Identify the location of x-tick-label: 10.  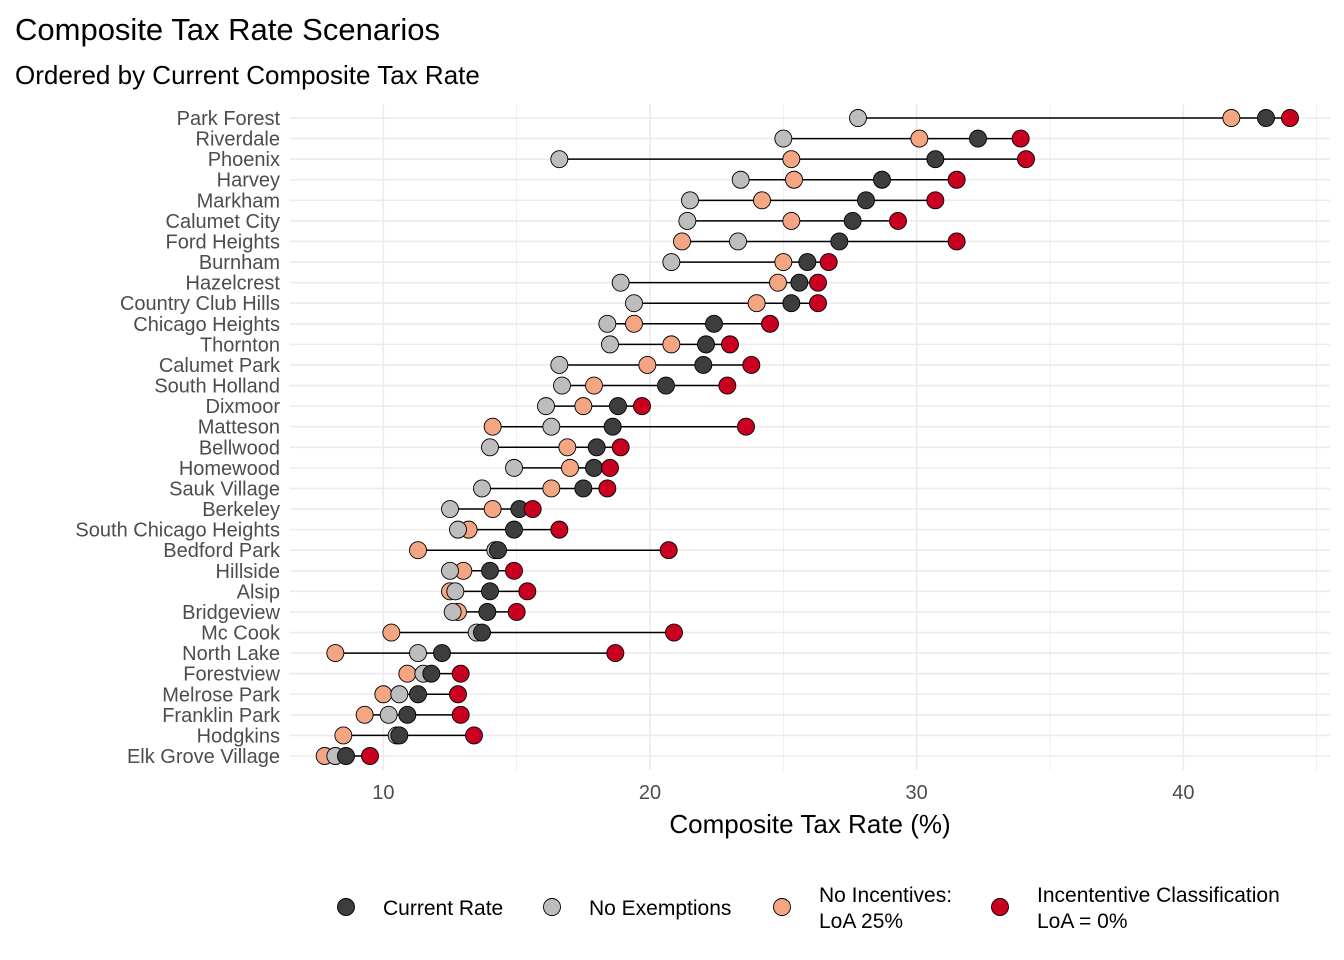
(383, 793).